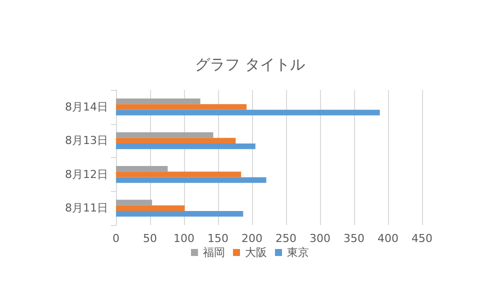 Image resolution: width=500 pixels, height=287 pixels. Describe the element at coordinates (320, 238) in the screenshot. I see `x-tick-label: 300` at that location.